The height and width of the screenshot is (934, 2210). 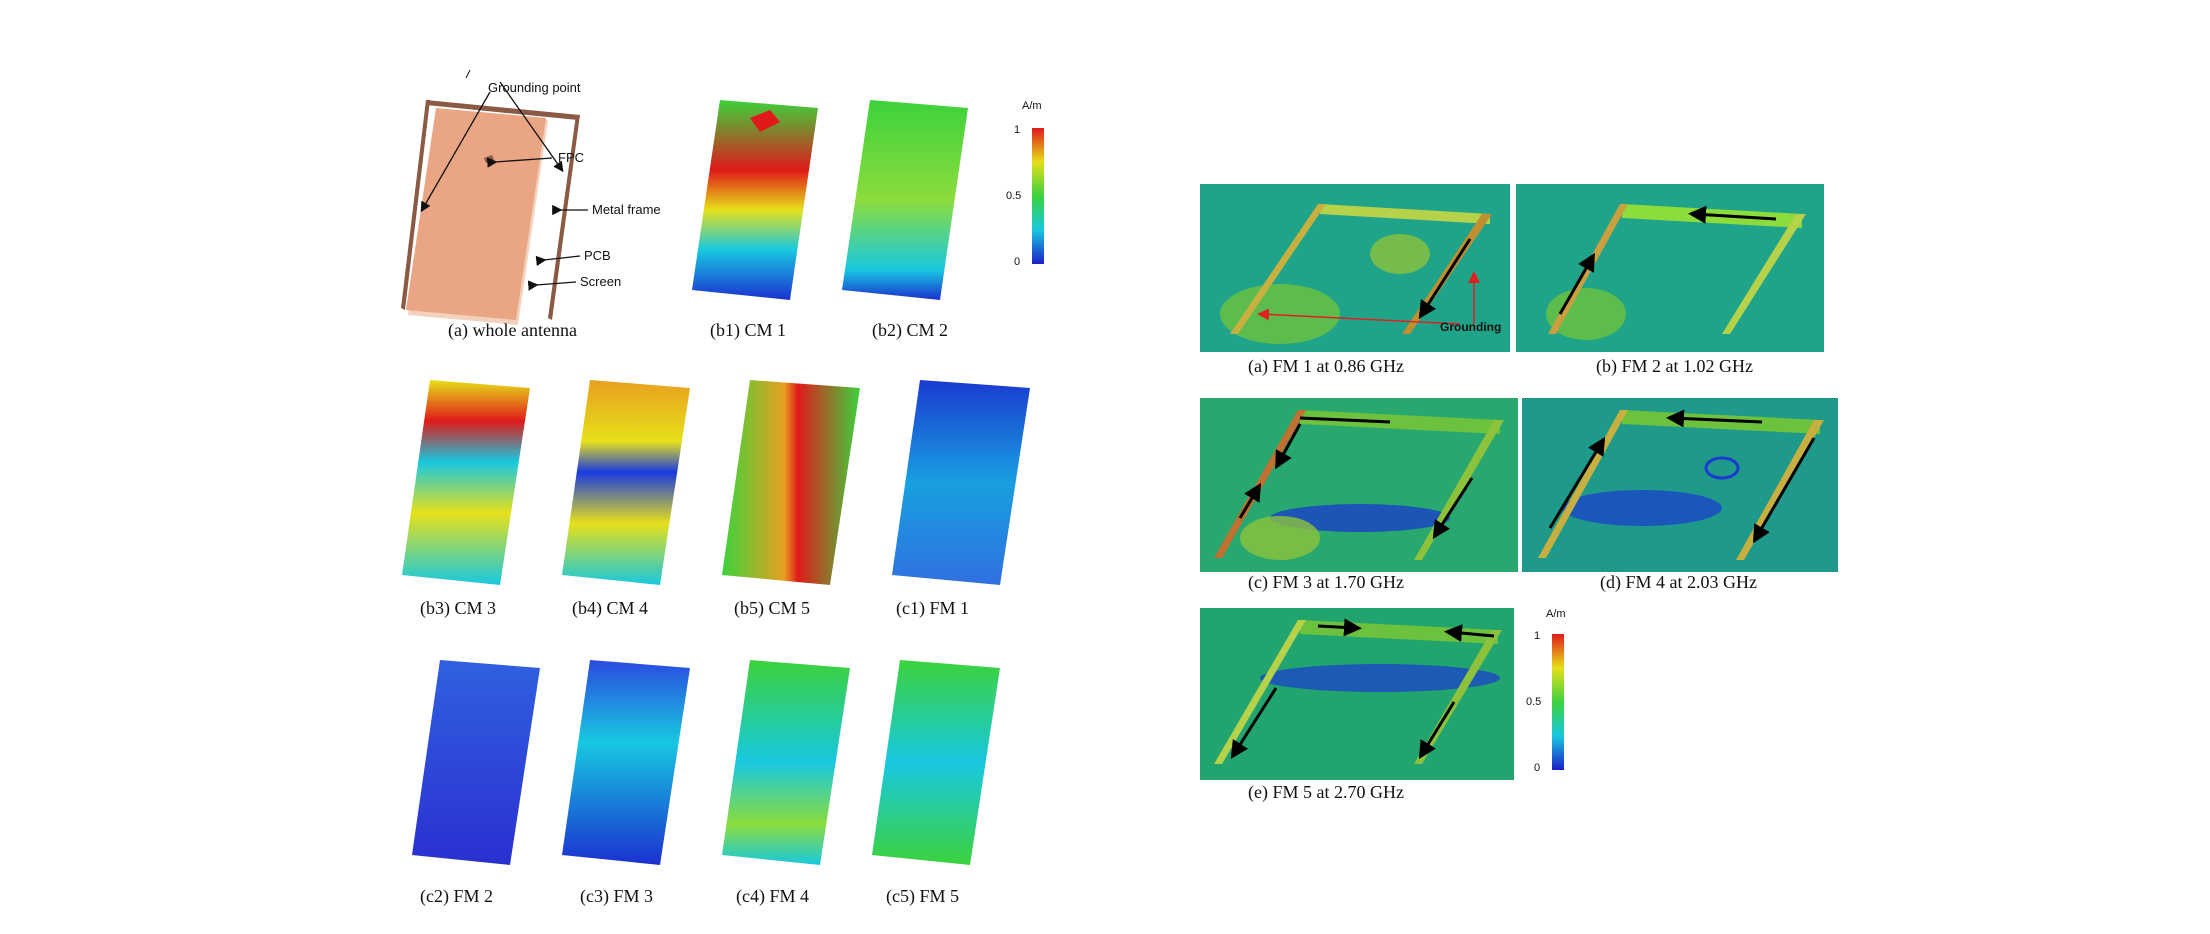 I want to click on fm5-frame-current-plot, so click(x=1357, y=694).